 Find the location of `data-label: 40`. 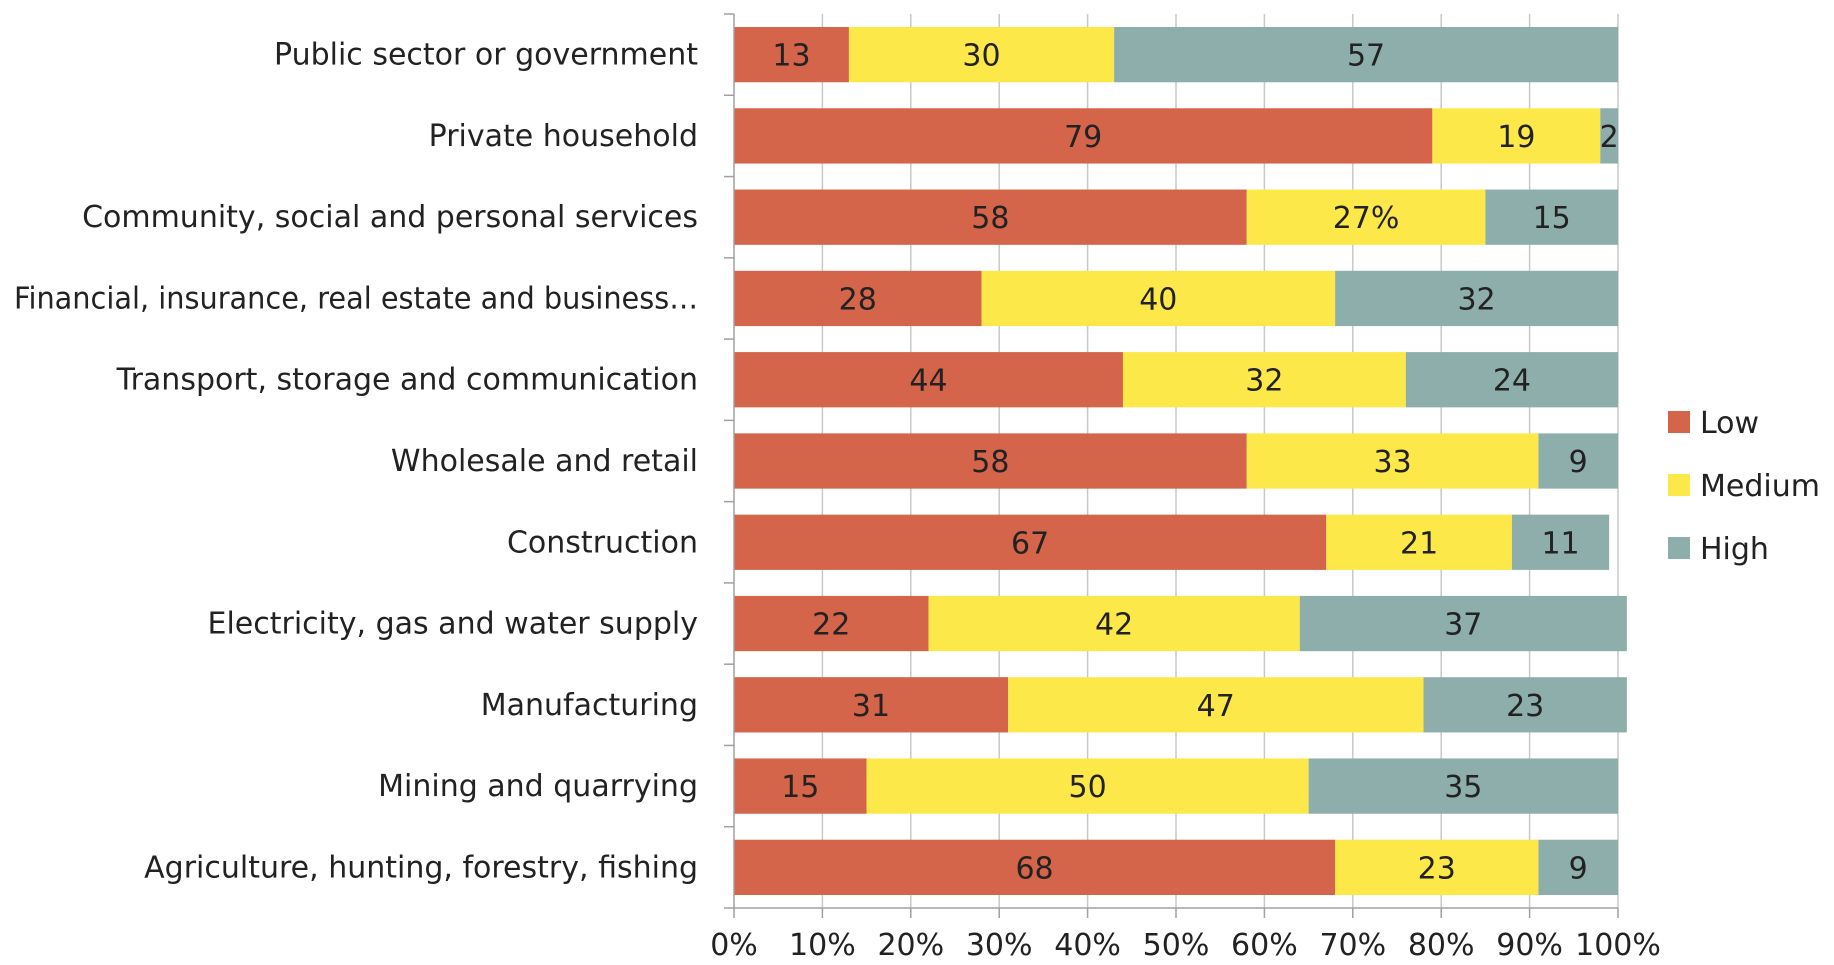

data-label: 40 is located at coordinates (1158, 299).